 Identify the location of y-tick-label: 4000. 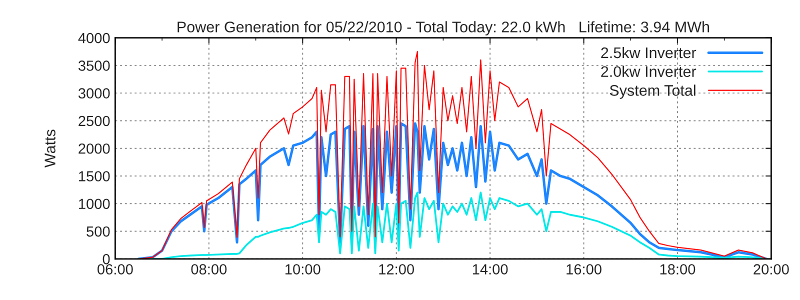
(94, 38).